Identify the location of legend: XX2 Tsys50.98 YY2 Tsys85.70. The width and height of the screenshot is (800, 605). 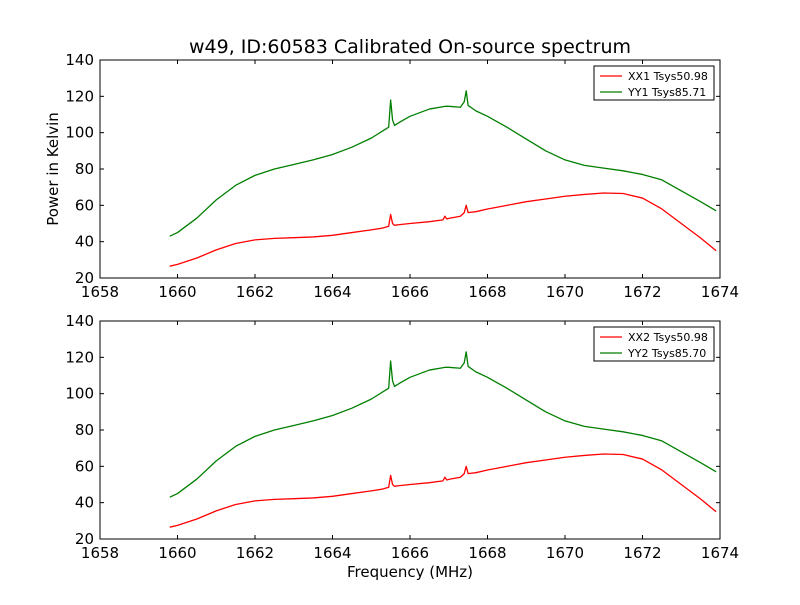
(654, 344).